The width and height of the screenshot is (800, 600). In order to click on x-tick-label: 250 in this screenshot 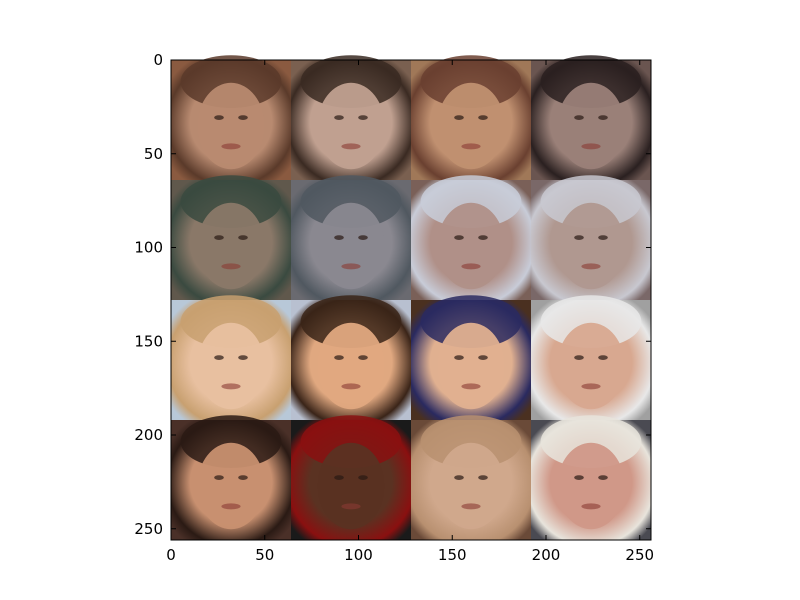, I will do `click(639, 555)`.